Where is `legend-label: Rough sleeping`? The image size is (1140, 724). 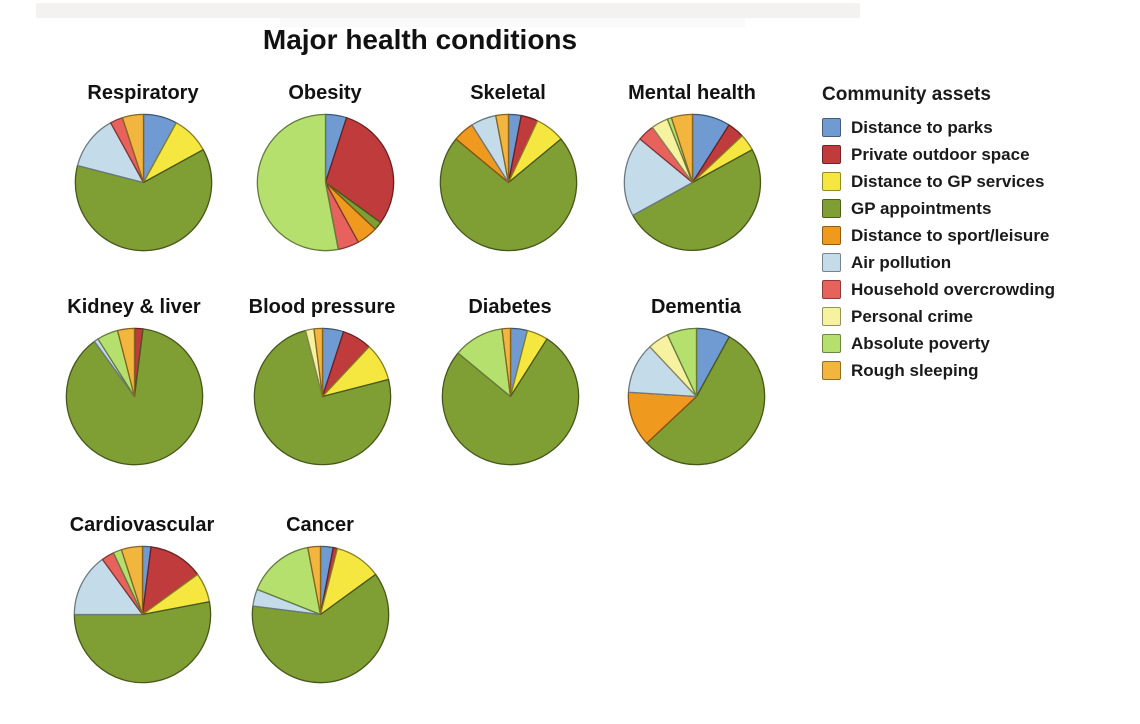
legend-label: Rough sleeping is located at coordinates (915, 370).